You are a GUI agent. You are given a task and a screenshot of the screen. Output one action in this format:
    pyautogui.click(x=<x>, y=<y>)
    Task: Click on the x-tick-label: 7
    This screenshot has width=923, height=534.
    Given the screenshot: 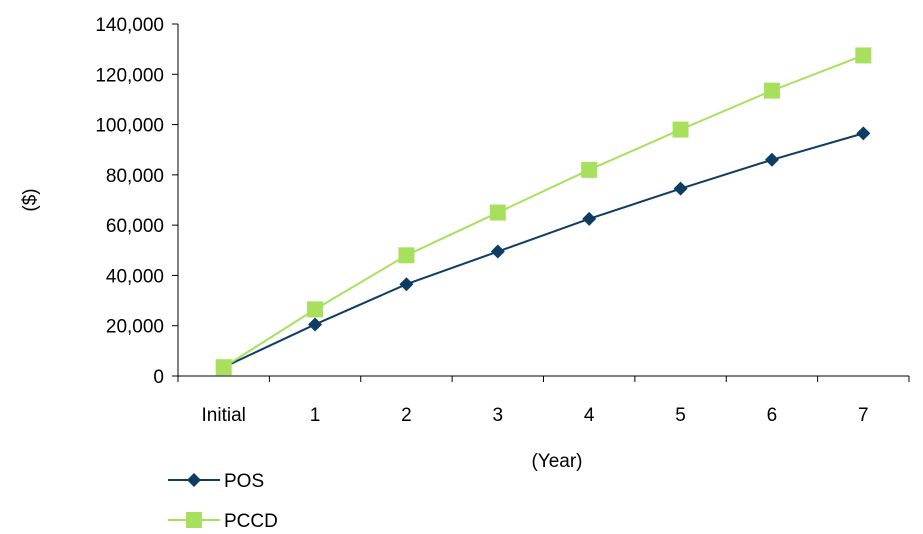 What is the action you would take?
    pyautogui.click(x=863, y=415)
    